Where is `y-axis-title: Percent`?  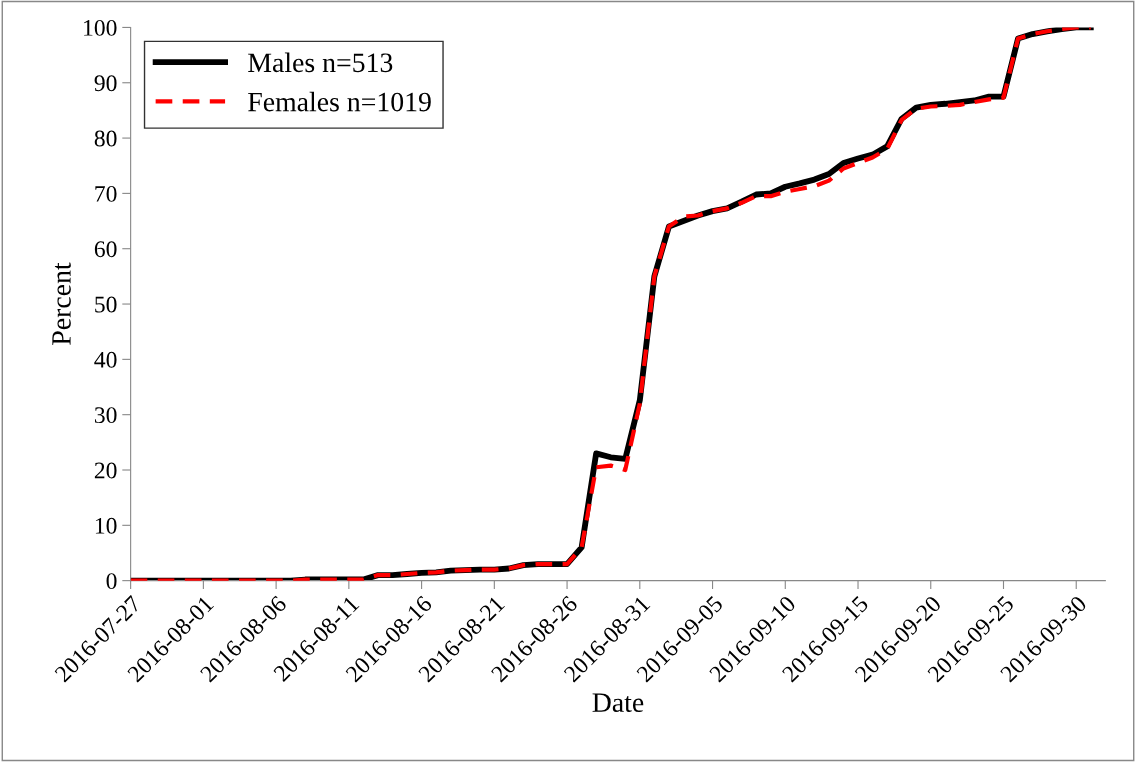
y-axis-title: Percent is located at coordinates (61, 303).